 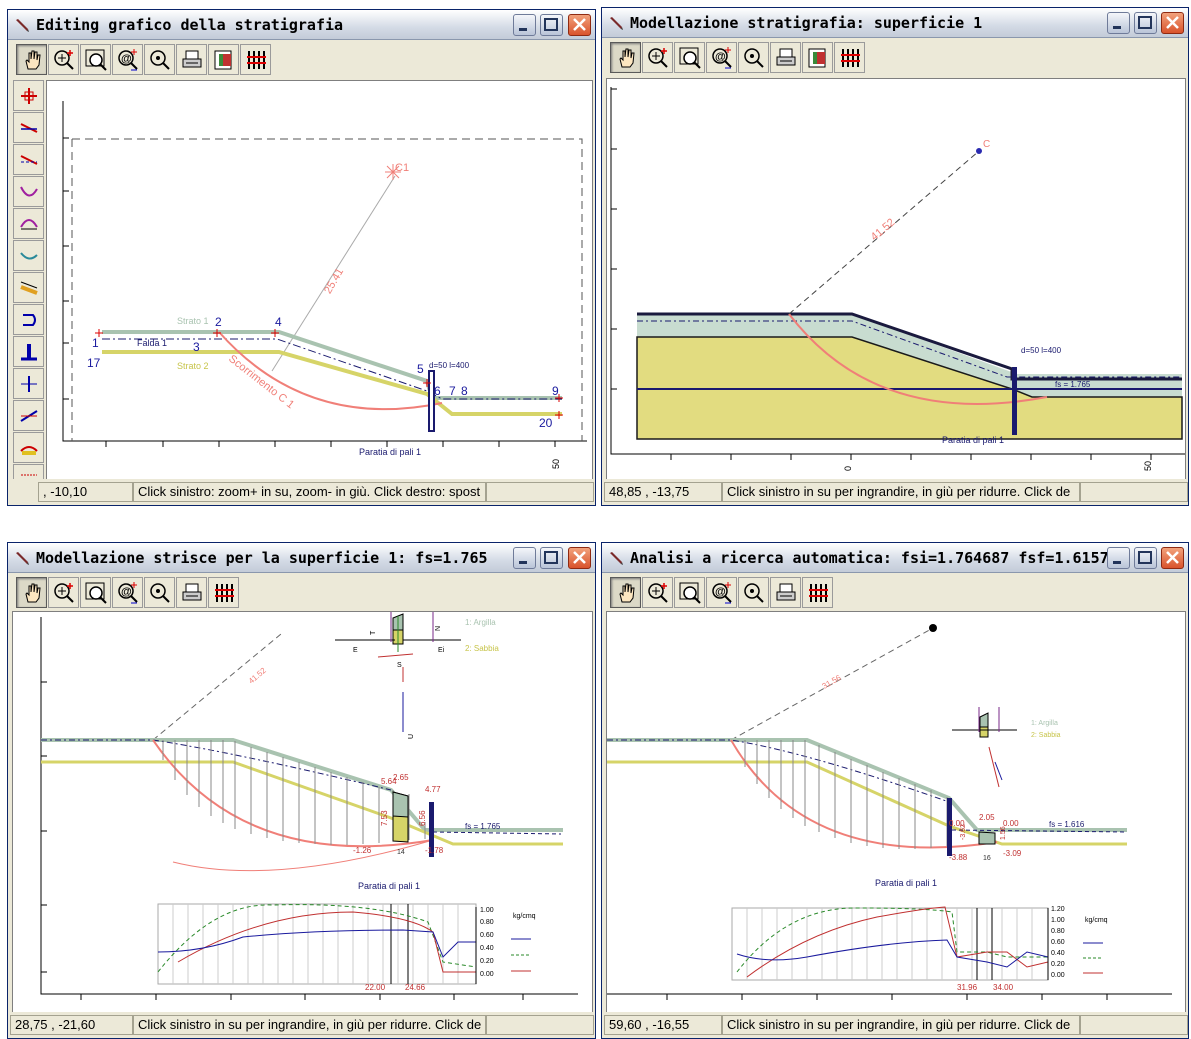 What do you see at coordinates (483, 826) in the screenshot?
I see `fs-label: fs = 1.765` at bounding box center [483, 826].